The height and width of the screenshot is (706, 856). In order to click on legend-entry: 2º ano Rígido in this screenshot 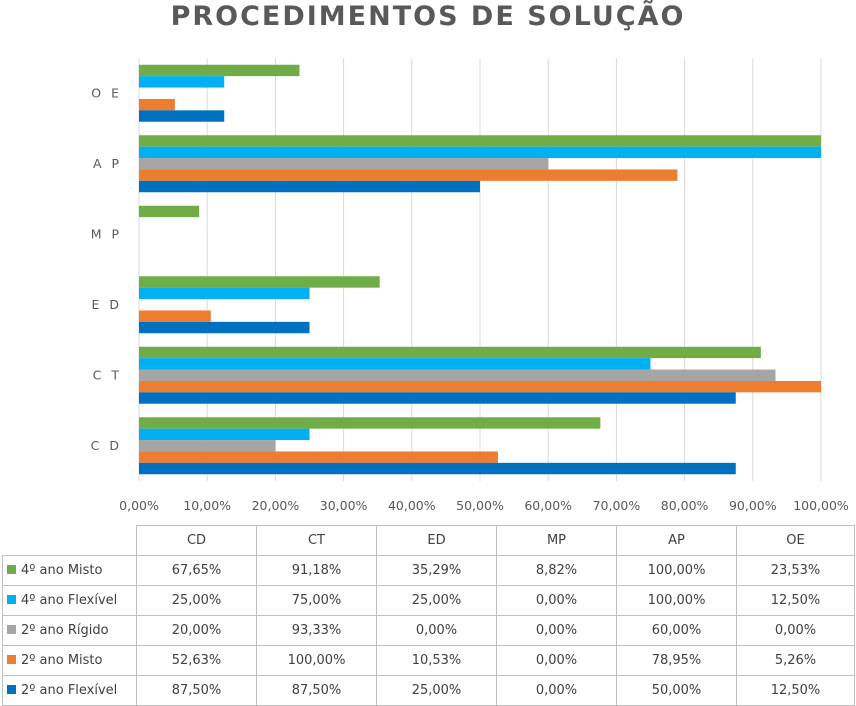, I will do `click(69, 630)`.